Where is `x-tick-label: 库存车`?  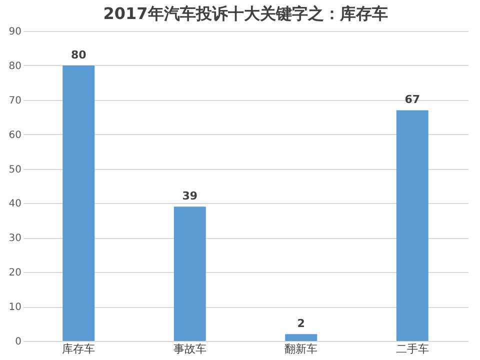 x-tick-label: 库存车 is located at coordinates (79, 349).